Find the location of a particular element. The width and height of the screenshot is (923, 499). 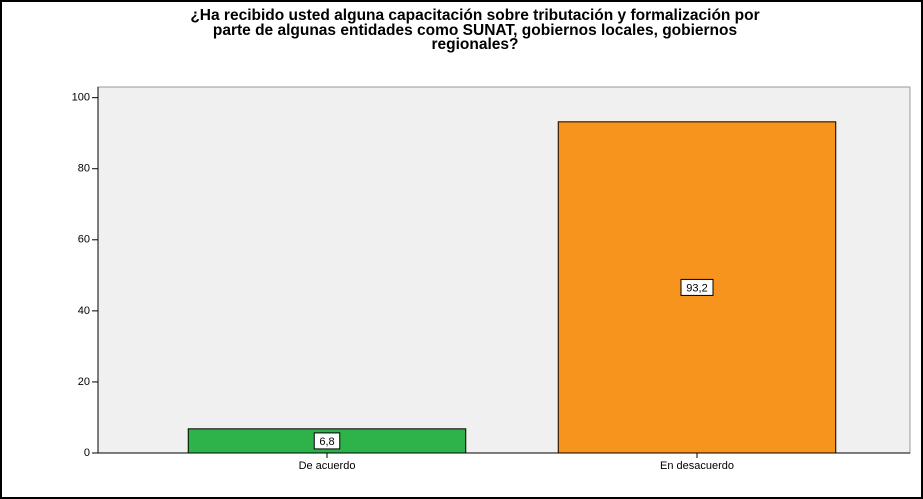

value-label: 6,8 is located at coordinates (326, 442).